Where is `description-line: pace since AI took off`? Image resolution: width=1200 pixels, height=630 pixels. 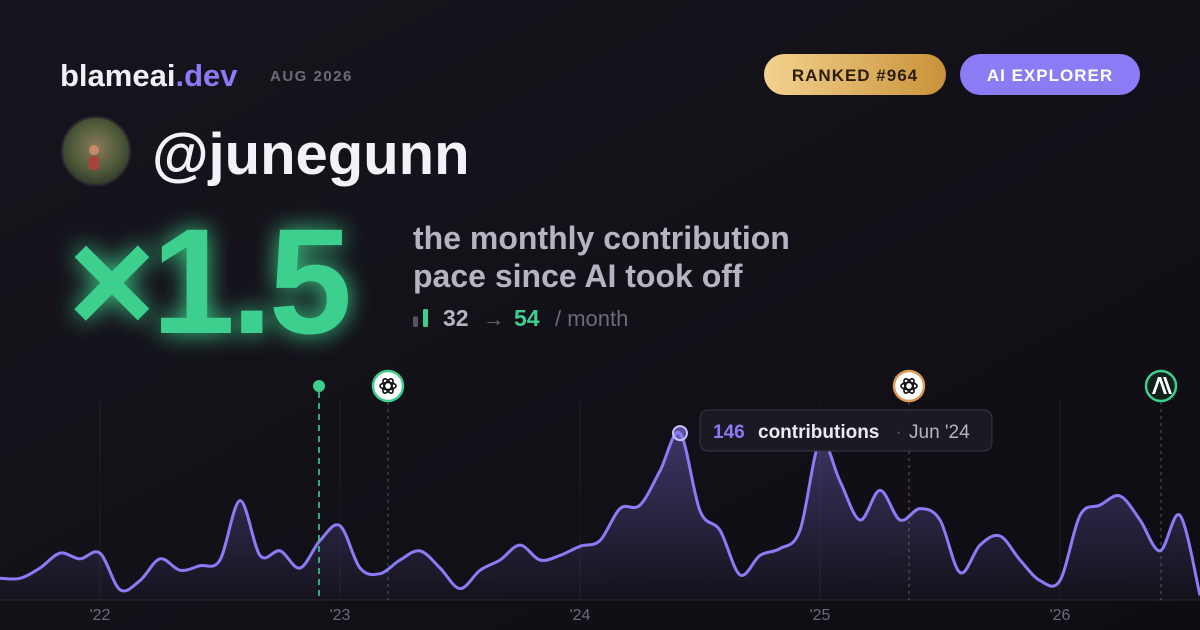 description-line: pace since AI took off is located at coordinates (578, 276).